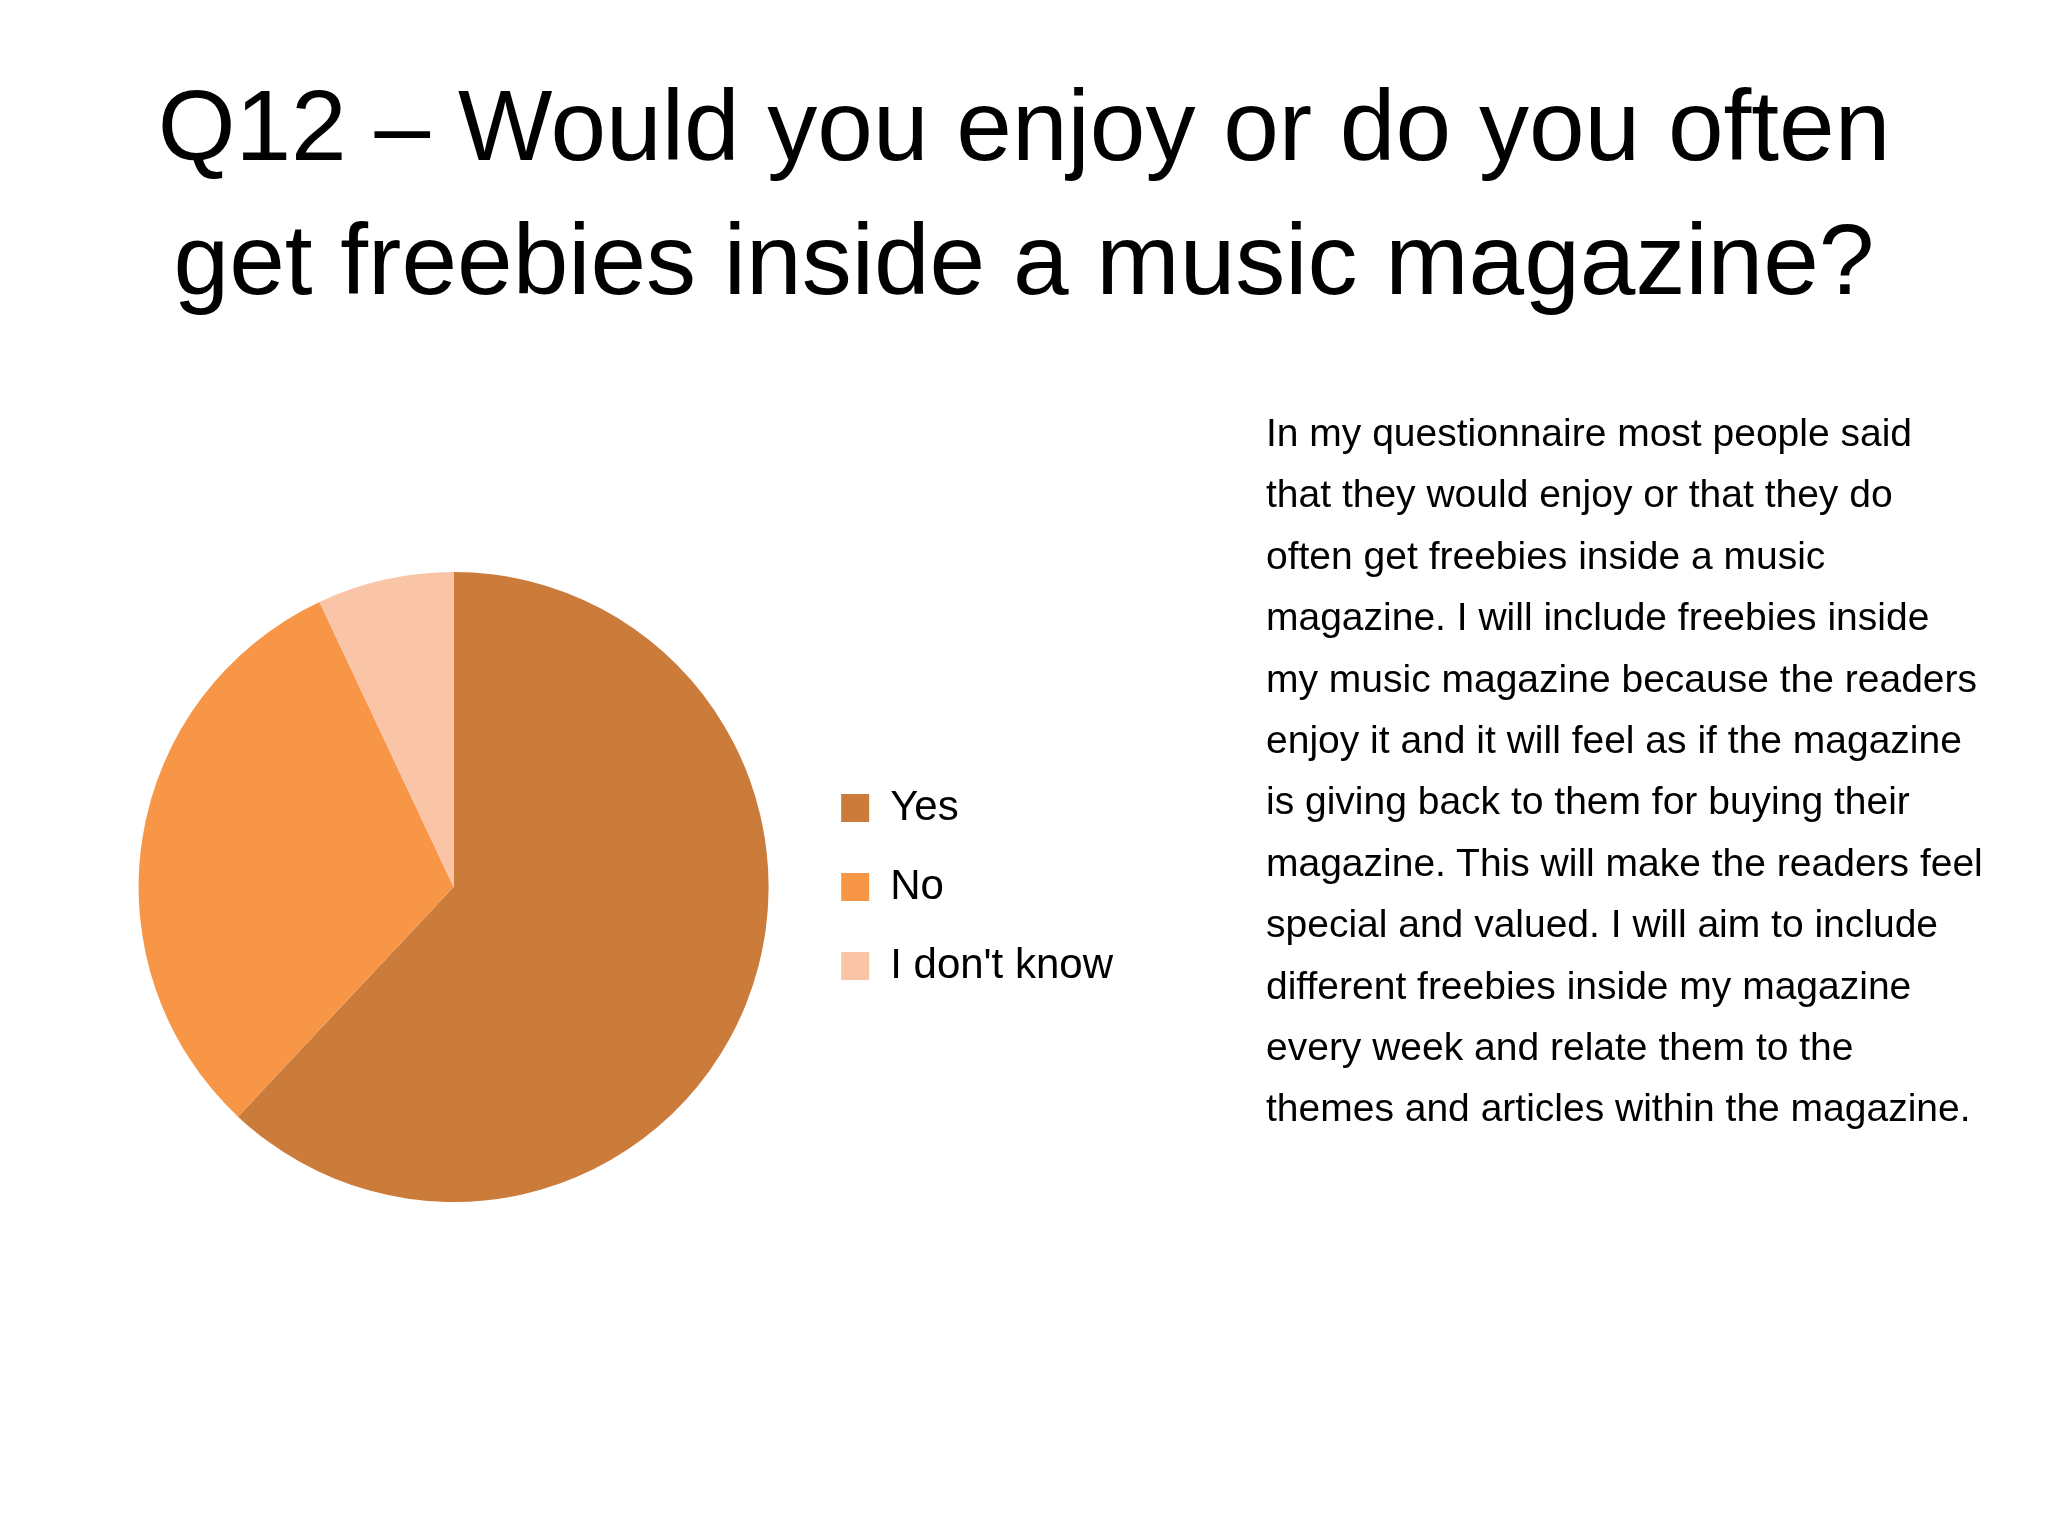  Describe the element at coordinates (1002, 963) in the screenshot. I see `legend-label: I don't know` at that location.